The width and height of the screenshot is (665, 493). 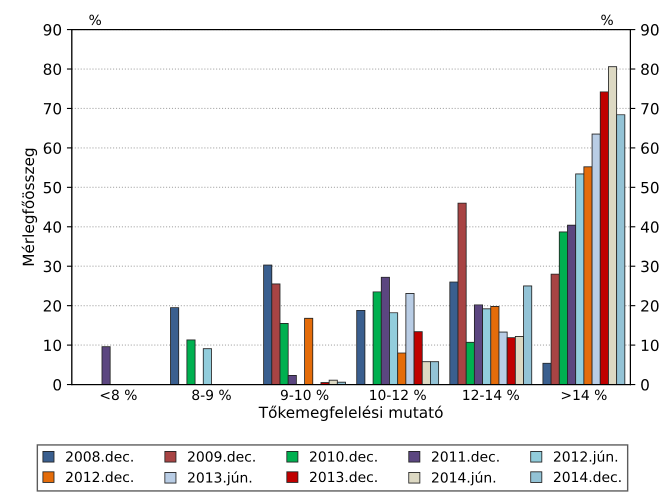 I want to click on y2-tick-label: 40, so click(x=649, y=227).